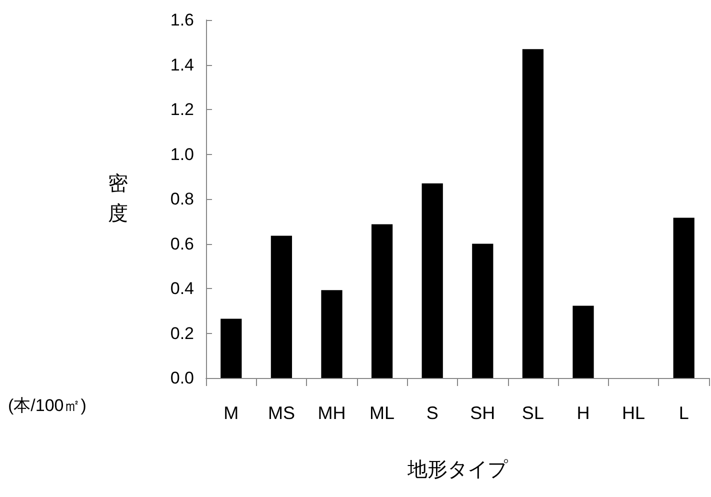 The image size is (711, 497). What do you see at coordinates (182, 154) in the screenshot?
I see `y-tick-label: 1.0` at bounding box center [182, 154].